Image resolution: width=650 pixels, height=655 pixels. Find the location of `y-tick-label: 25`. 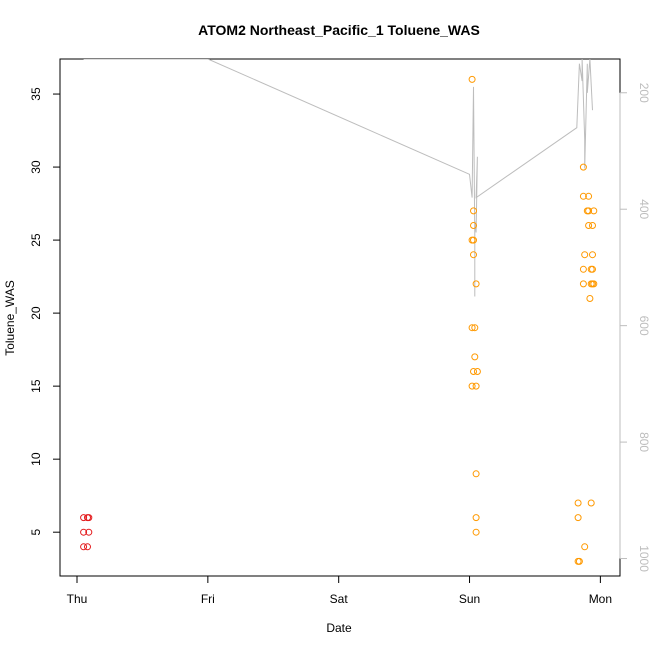

y-tick-label: 25 is located at coordinates (36, 240).